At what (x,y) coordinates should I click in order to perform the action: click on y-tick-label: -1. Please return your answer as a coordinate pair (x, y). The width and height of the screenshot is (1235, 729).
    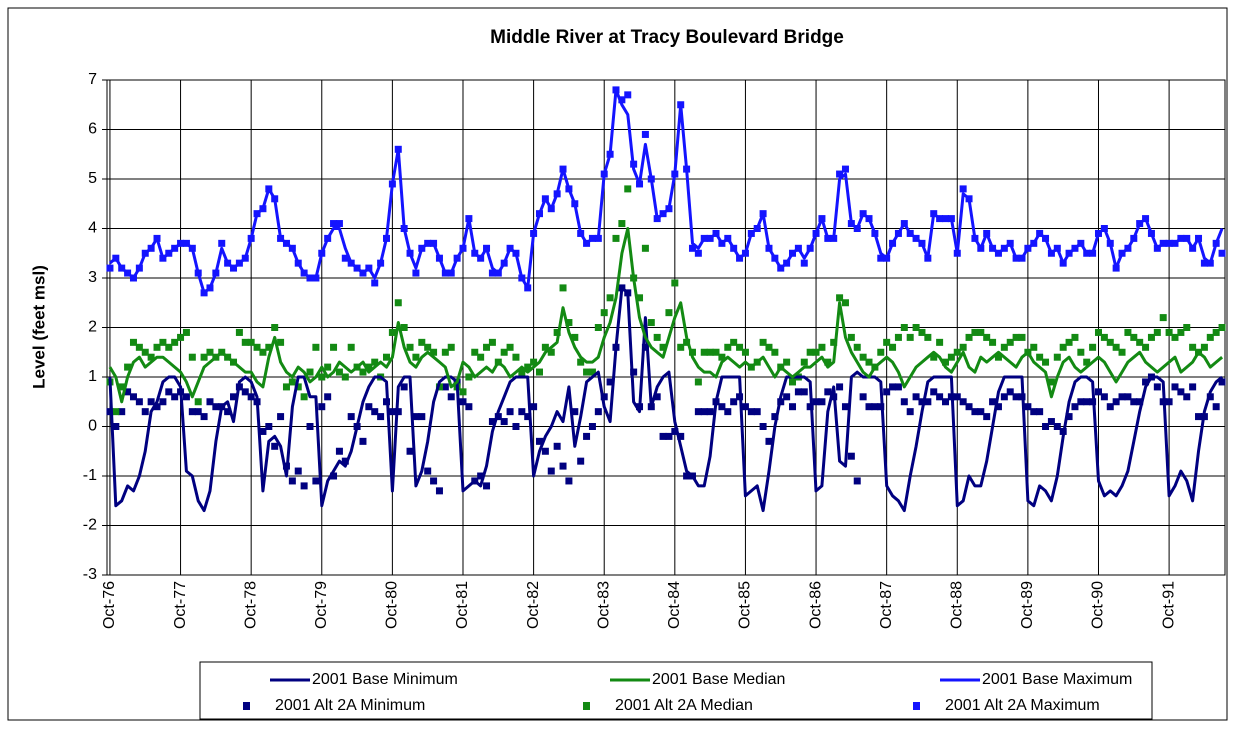
    Looking at the image, I should click on (90, 475).